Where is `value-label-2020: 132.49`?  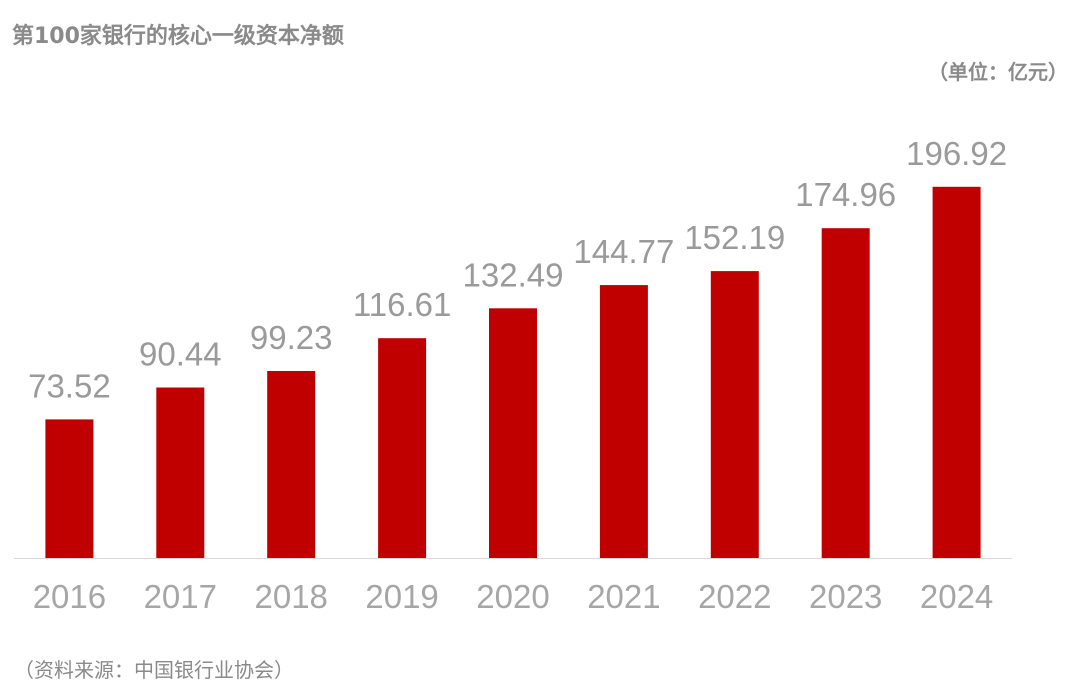 value-label-2020: 132.49 is located at coordinates (513, 274).